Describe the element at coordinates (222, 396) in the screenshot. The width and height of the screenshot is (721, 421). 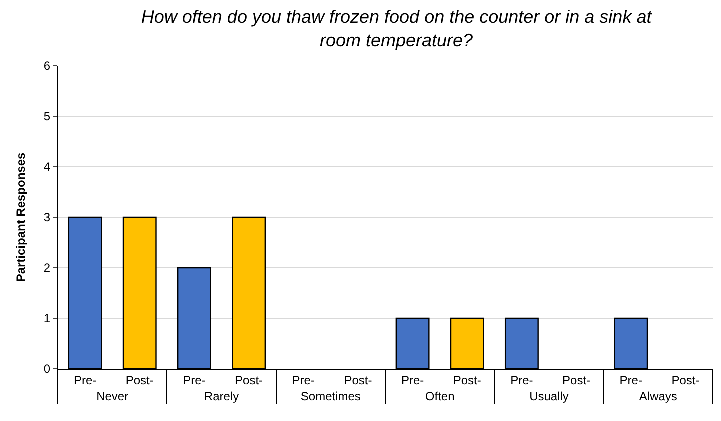
I see `x-tick-label: Rarely` at that location.